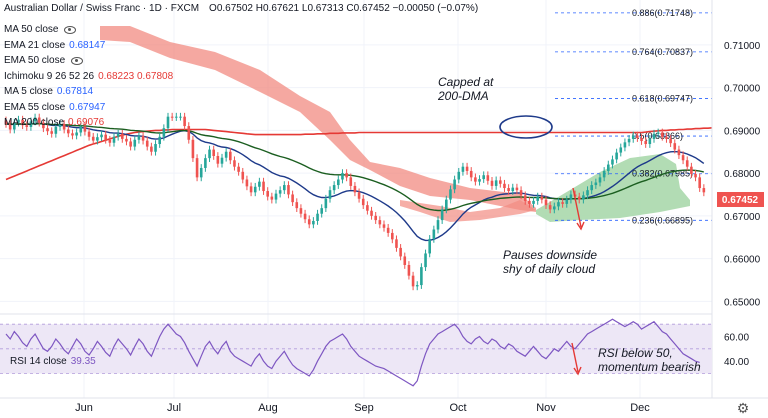 This screenshot has height=418, width=768. I want to click on rsi-tick-label: 40.00, so click(736, 362).